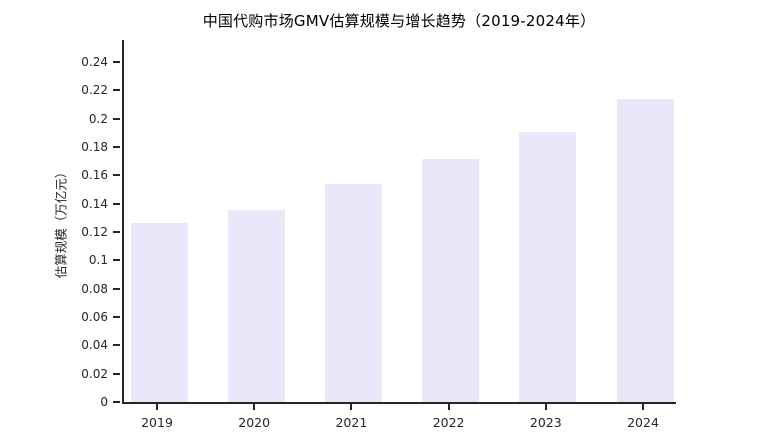 The height and width of the screenshot is (439, 780). Describe the element at coordinates (94, 204) in the screenshot. I see `y-tick-label: 0.14` at that location.